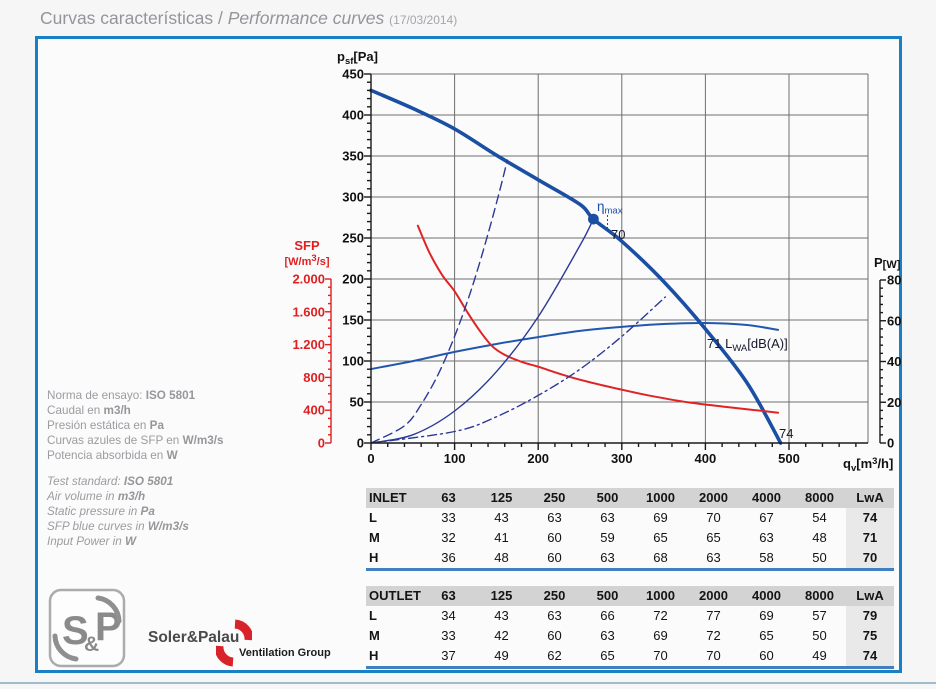  Describe the element at coordinates (353, 156) in the screenshot. I see `svg-text: 350` at that location.